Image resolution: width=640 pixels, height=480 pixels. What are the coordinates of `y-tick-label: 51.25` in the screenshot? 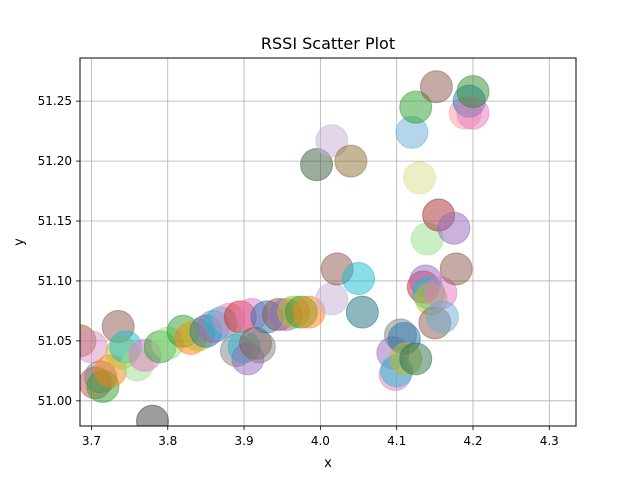 It's located at (55, 101).